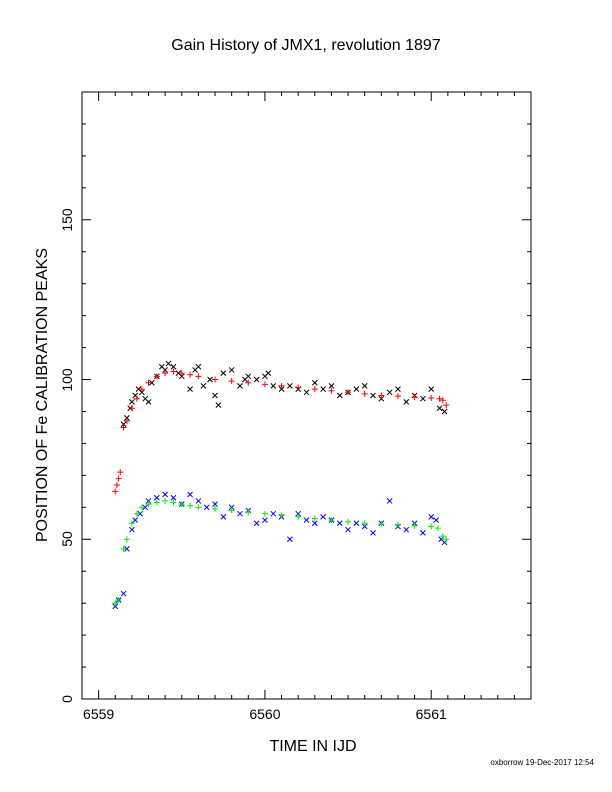 This screenshot has height=792, width=612. What do you see at coordinates (99, 714) in the screenshot?
I see `x-tick-label: 6559` at bounding box center [99, 714].